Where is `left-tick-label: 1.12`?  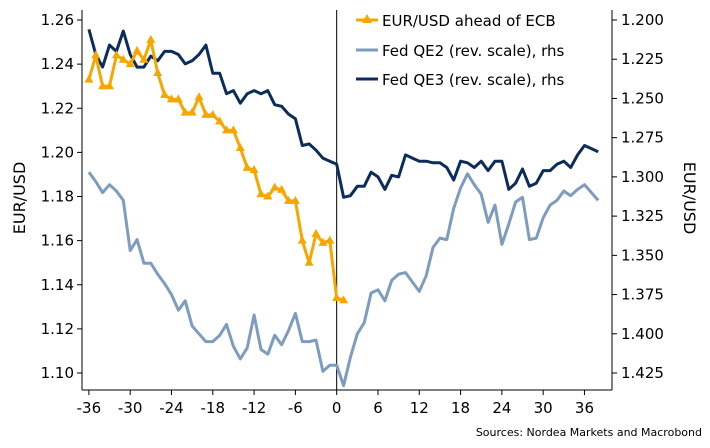 left-tick-label: 1.12 is located at coordinates (57, 329).